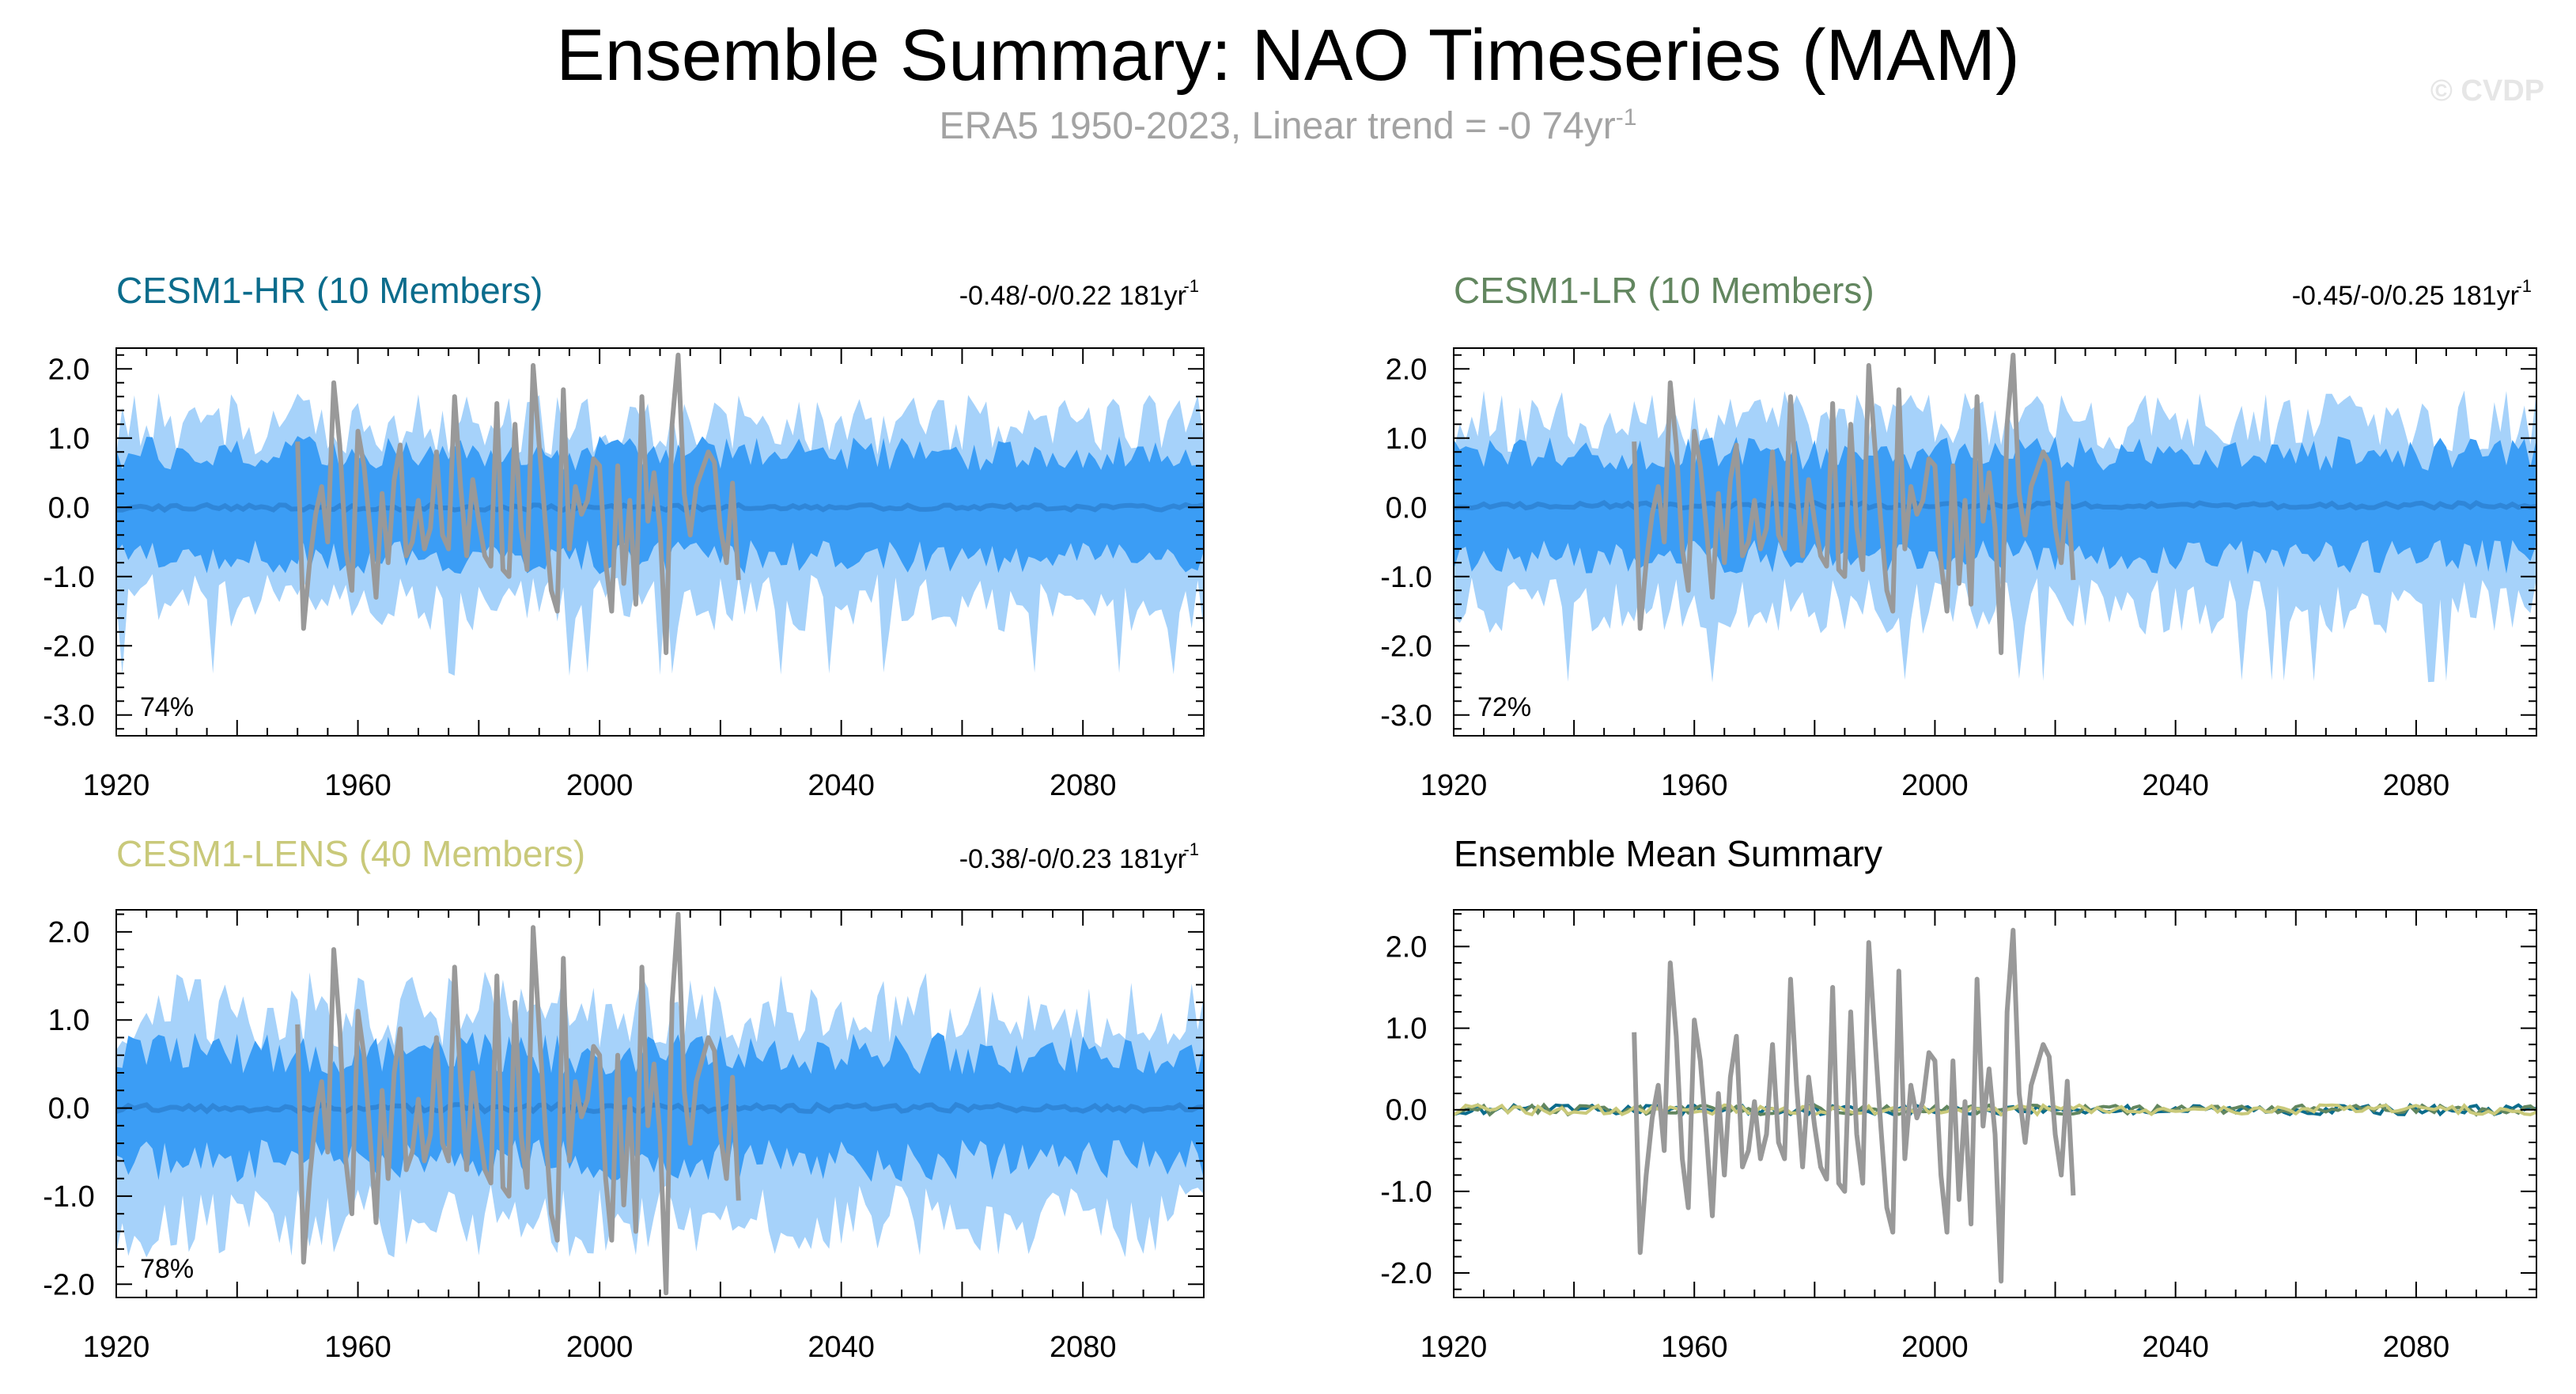  I want to click on panel-title: Ensemble Mean Summary, so click(1668, 853).